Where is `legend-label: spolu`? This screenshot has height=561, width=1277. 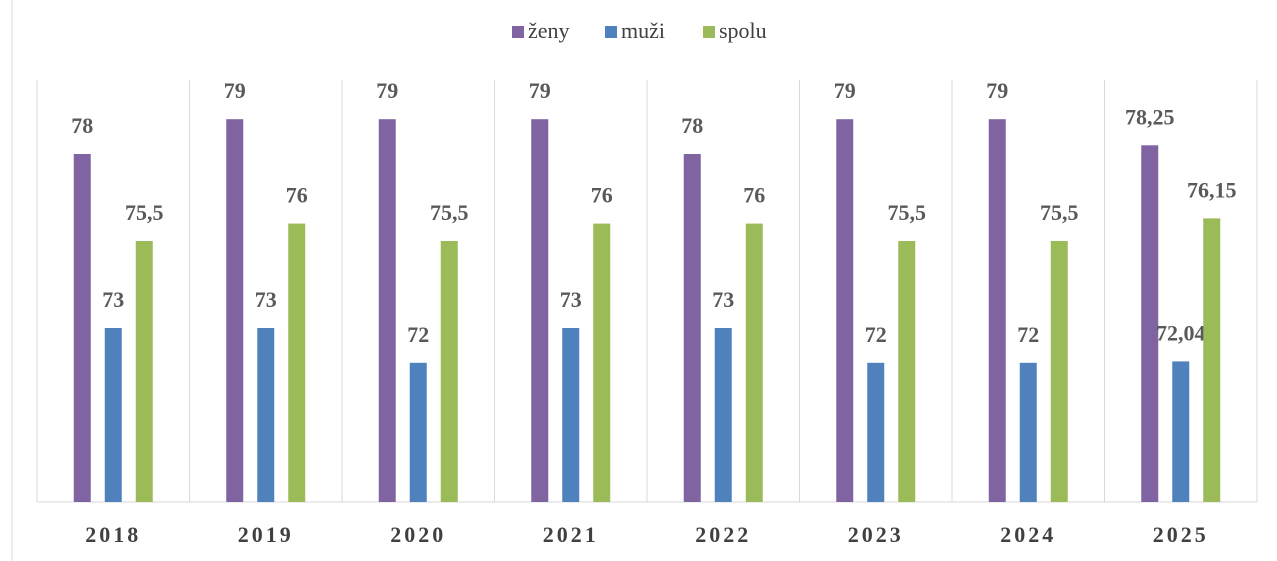
legend-label: spolu is located at coordinates (743, 30).